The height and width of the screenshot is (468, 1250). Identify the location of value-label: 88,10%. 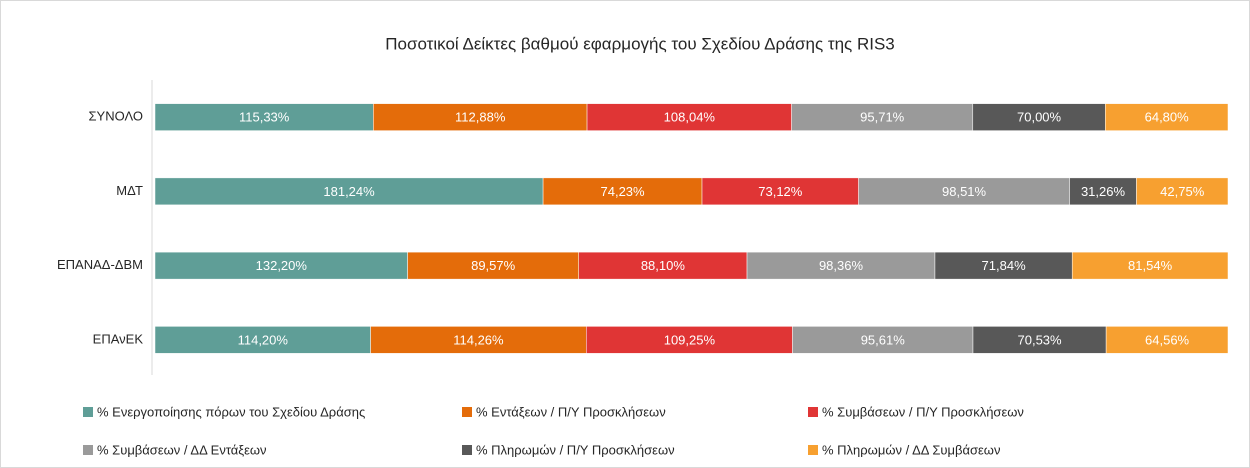
(663, 265).